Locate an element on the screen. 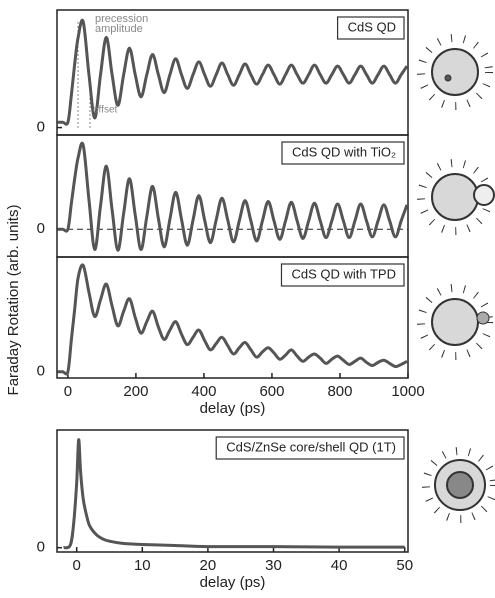  x-tick-label: 1000 is located at coordinates (407, 391).